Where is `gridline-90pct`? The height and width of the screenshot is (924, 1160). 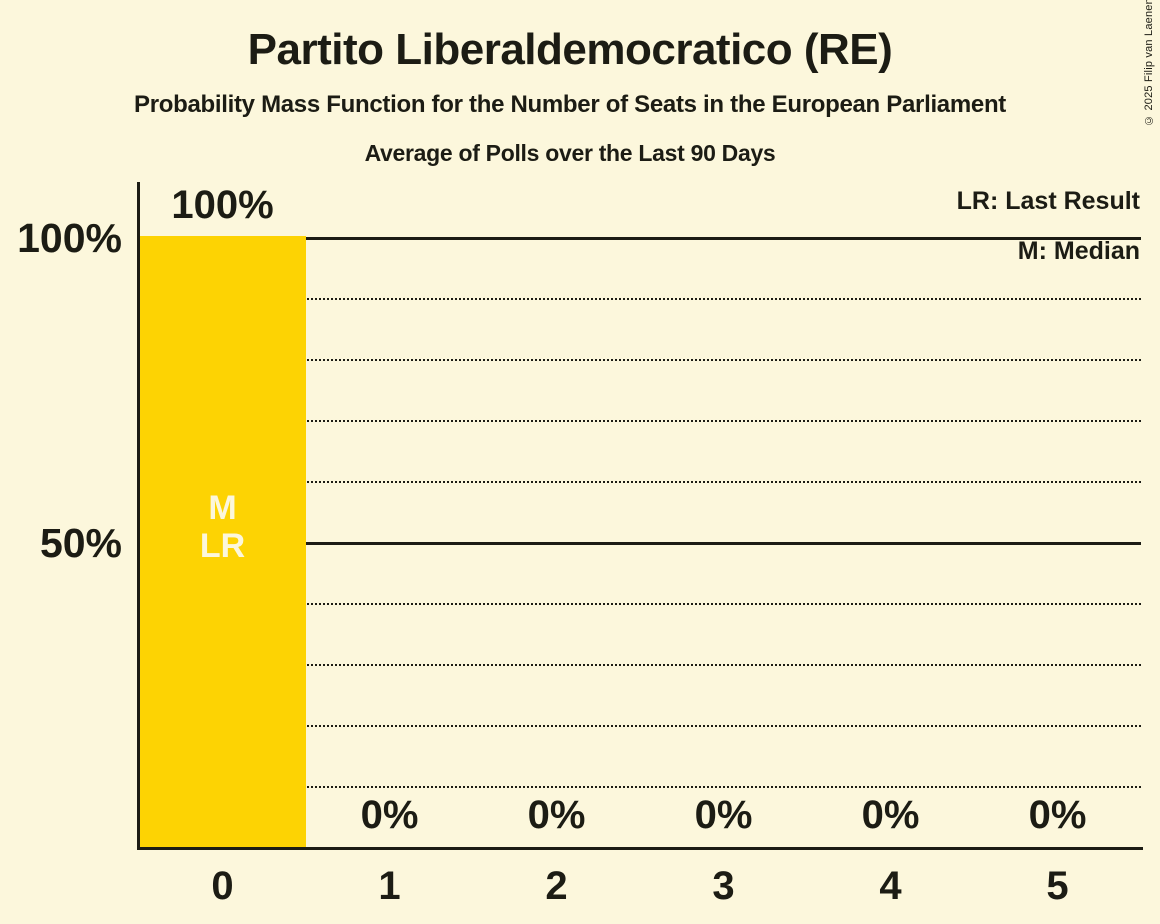
gridline-90pct is located at coordinates (640, 299).